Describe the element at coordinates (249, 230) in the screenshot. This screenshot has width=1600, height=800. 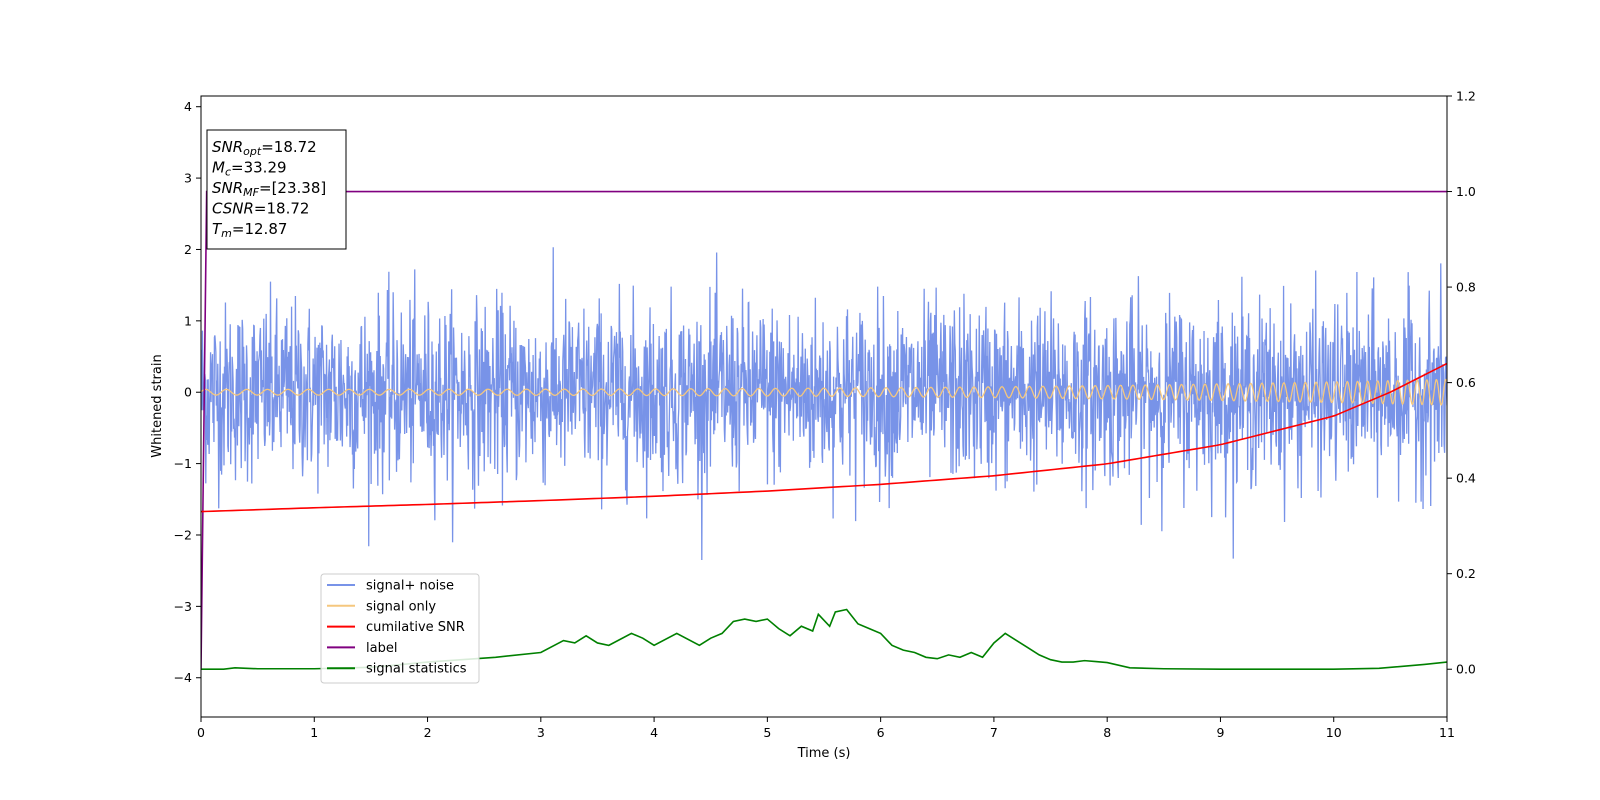
I see `annotation-line: Tm=12.87` at that location.